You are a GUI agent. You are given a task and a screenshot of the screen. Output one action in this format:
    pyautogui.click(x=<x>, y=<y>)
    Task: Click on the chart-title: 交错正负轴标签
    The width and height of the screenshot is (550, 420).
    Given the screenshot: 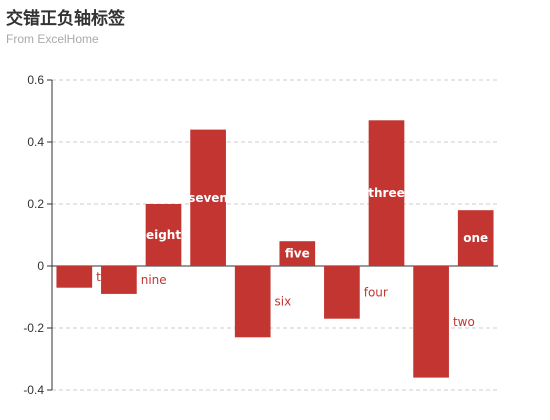 What is the action you would take?
    pyautogui.click(x=65, y=19)
    